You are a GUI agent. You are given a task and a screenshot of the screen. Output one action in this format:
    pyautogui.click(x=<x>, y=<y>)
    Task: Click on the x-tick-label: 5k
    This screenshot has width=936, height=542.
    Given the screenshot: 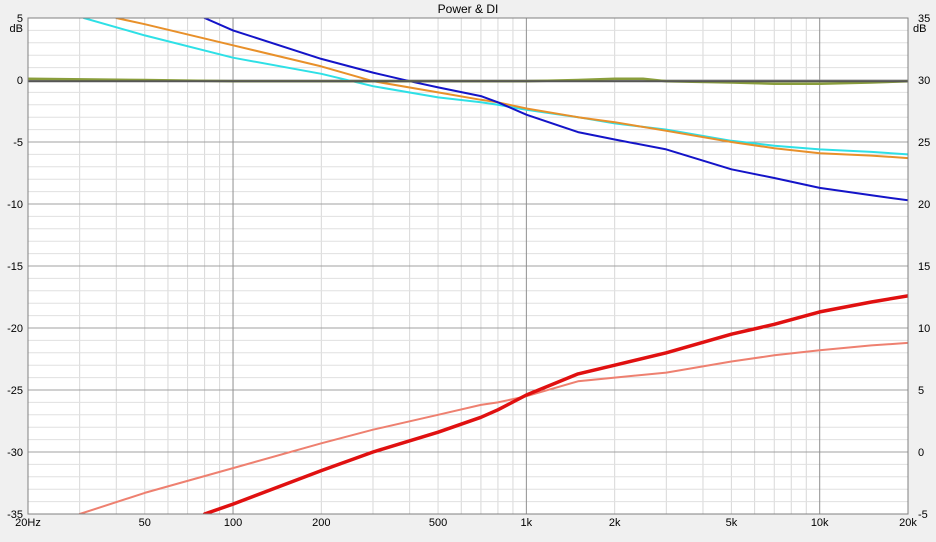 What is the action you would take?
    pyautogui.click(x=732, y=523)
    